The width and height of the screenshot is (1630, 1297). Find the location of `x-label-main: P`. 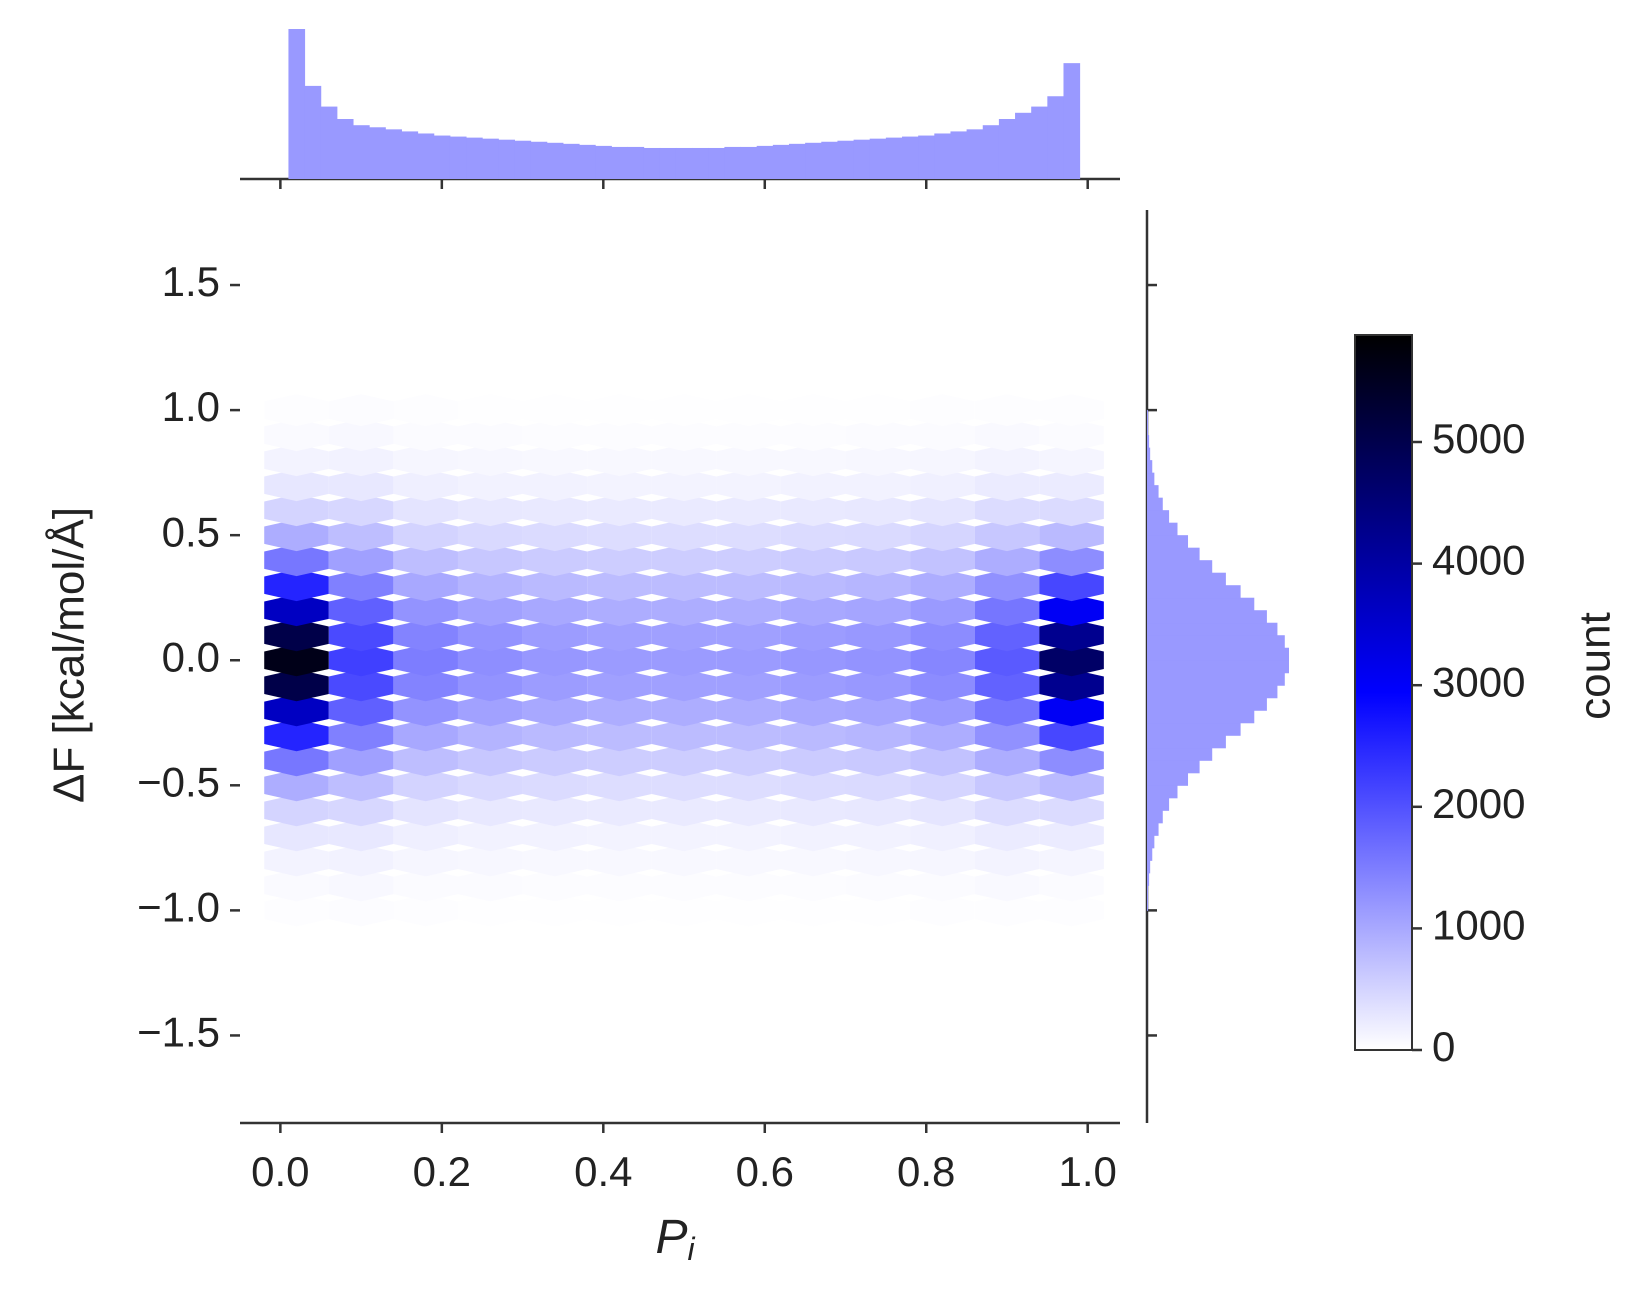

x-label-main: P is located at coordinates (671, 1237).